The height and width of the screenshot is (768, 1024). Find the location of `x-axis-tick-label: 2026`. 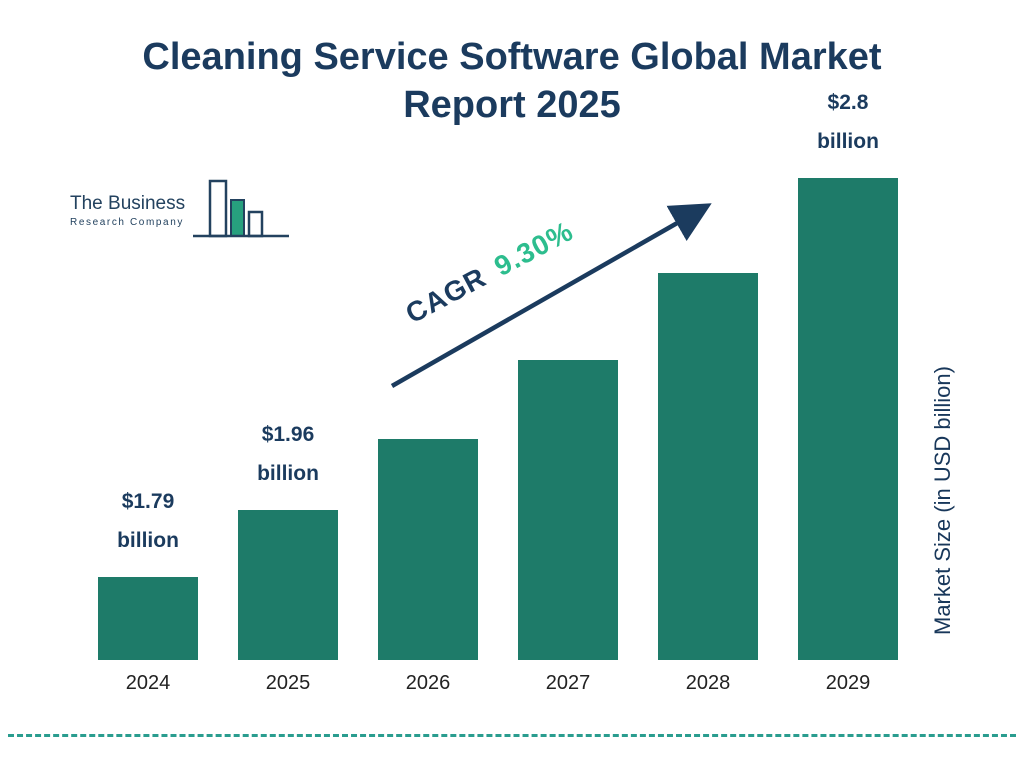

x-axis-tick-label: 2026 is located at coordinates (428, 683).